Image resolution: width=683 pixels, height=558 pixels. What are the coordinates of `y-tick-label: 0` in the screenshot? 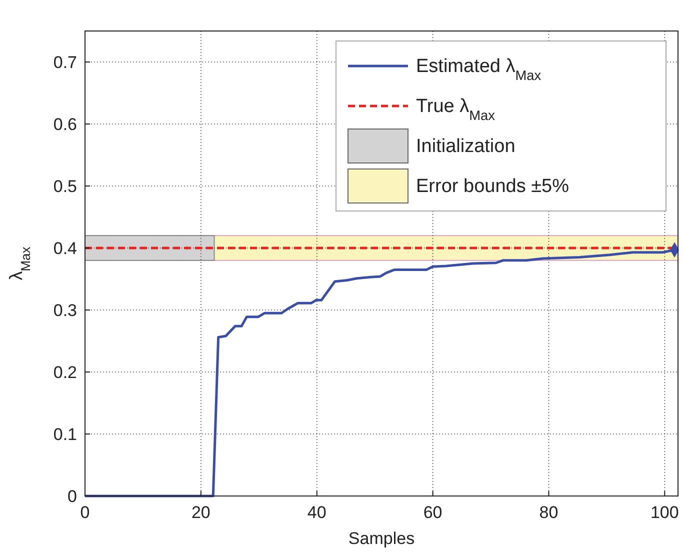 It's located at (72, 496).